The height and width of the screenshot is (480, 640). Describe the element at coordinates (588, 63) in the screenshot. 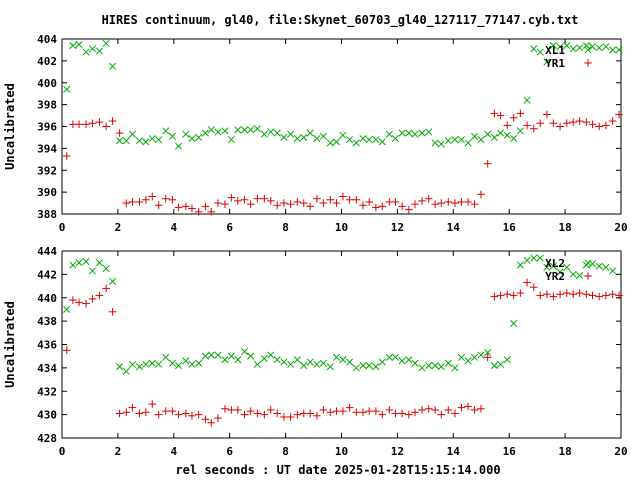

I see `legend-marker` at that location.